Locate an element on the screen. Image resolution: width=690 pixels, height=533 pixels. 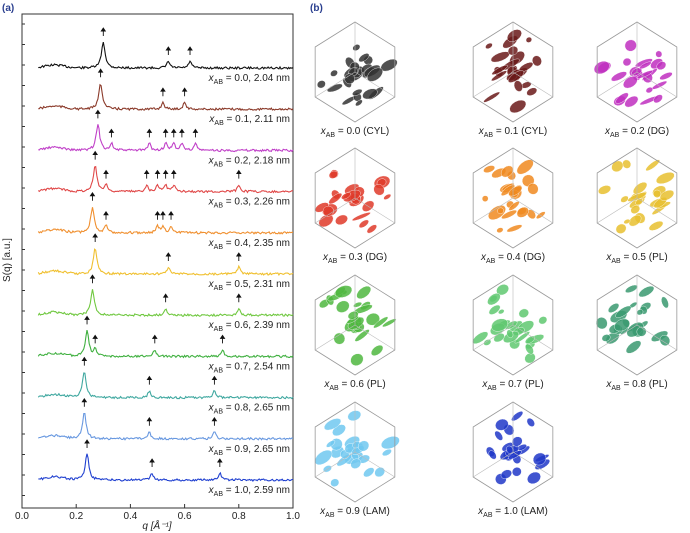
x-tick-label: 0.8 is located at coordinates (239, 516).